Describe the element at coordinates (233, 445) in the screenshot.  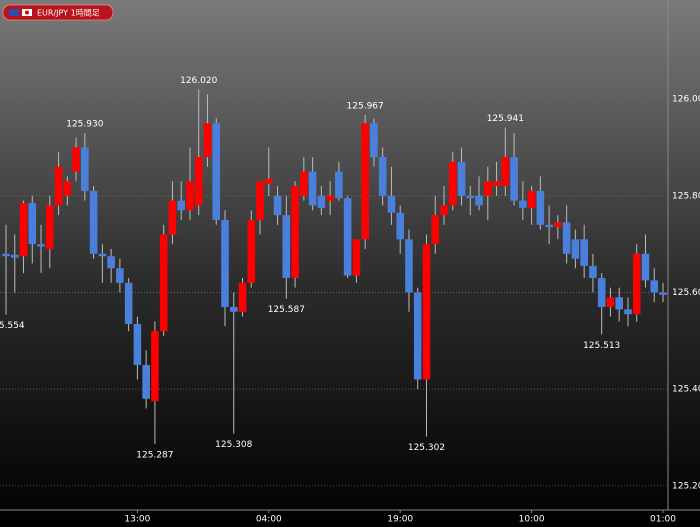
I see `extreme-label: 125.308` at that location.